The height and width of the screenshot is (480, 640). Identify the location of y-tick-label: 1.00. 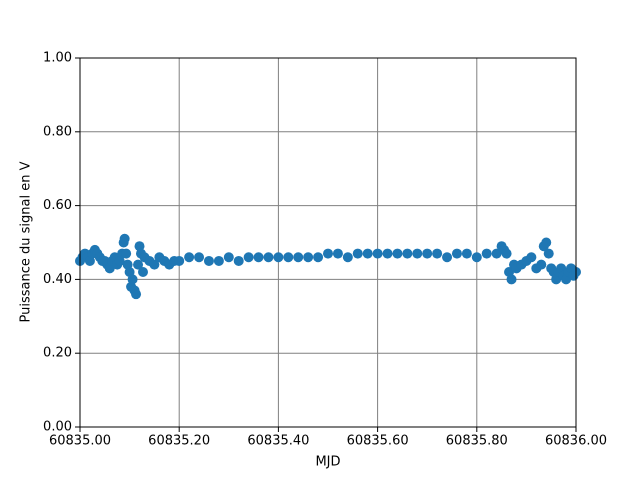
(57, 58).